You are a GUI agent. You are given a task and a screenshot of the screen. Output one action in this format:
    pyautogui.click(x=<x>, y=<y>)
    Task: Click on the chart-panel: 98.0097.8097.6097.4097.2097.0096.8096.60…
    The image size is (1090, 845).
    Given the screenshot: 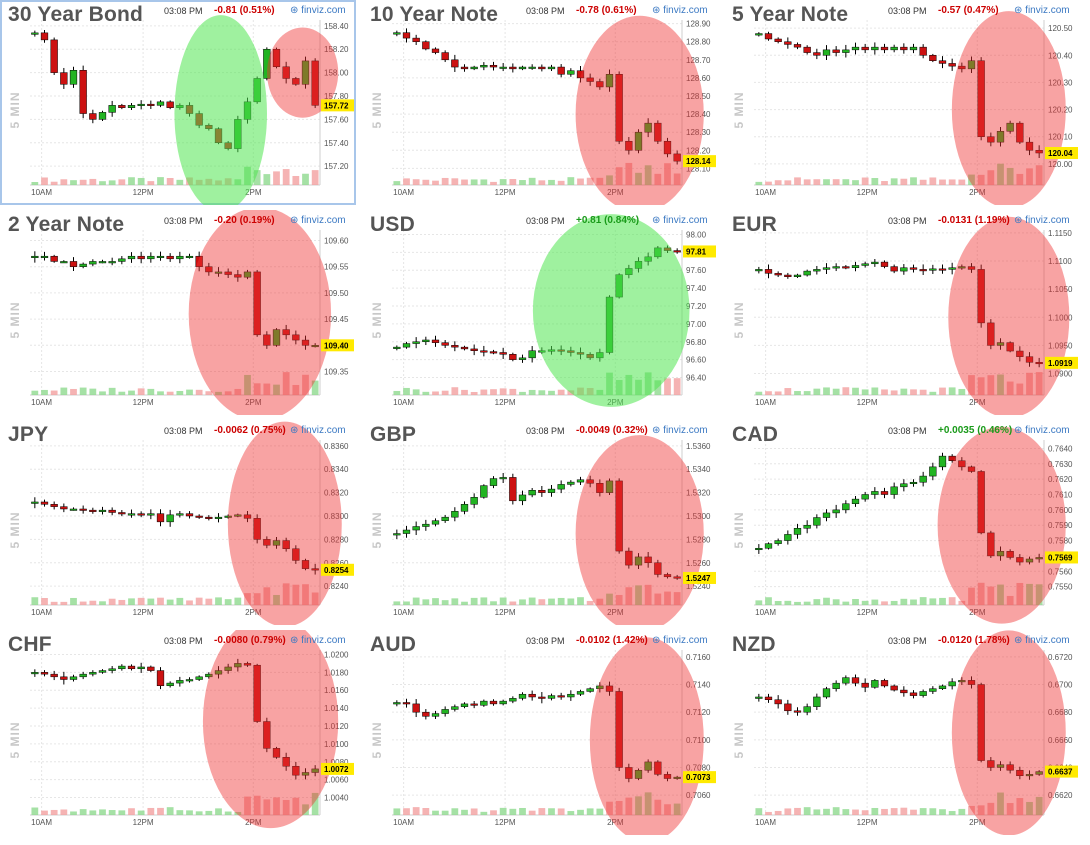 What is the action you would take?
    pyautogui.click(x=540, y=312)
    